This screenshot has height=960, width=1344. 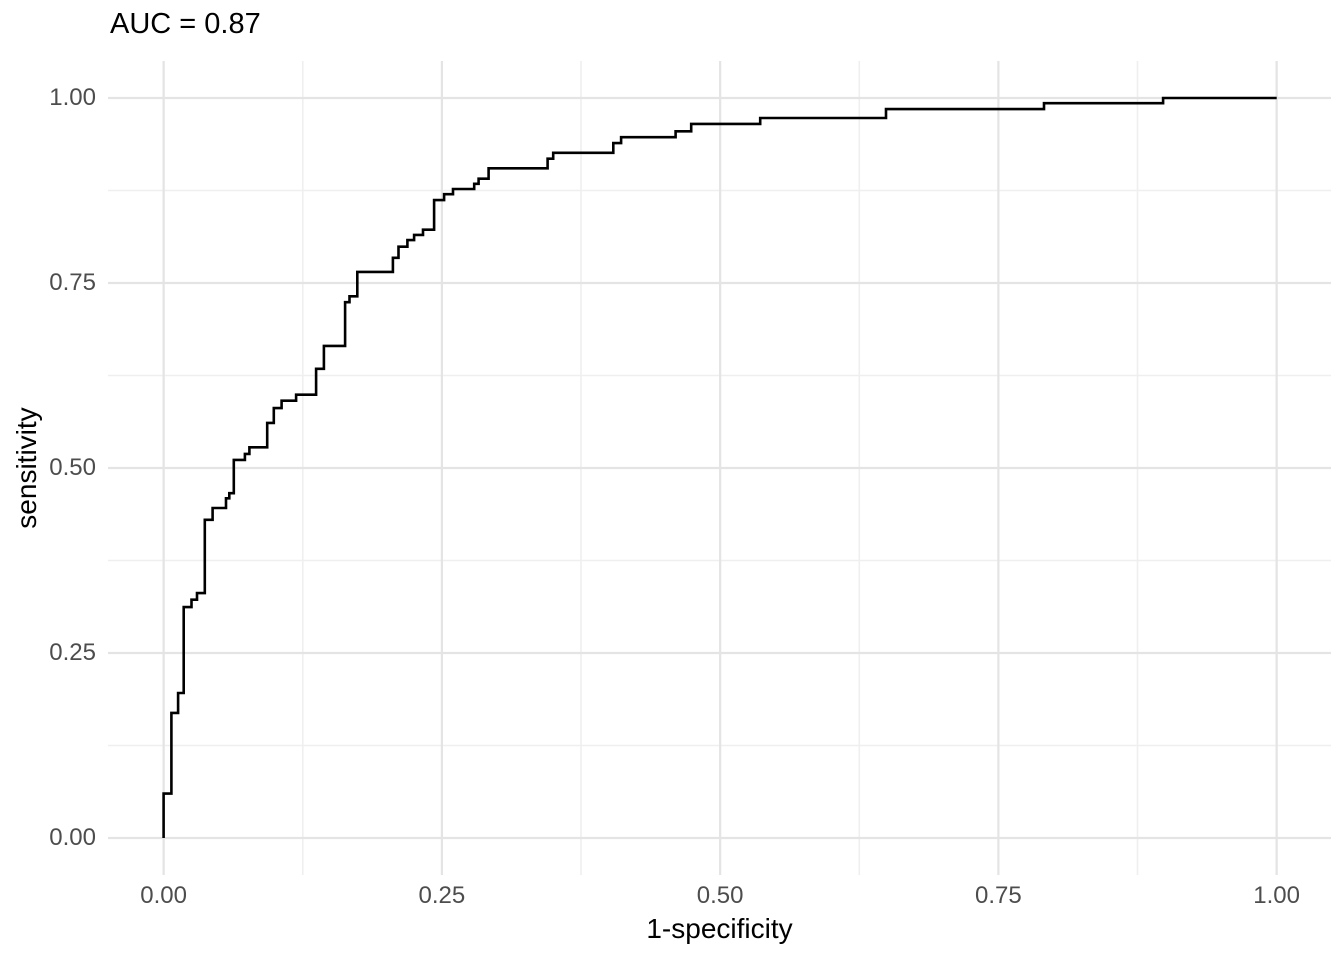 I want to click on y-tick-label: 0.50, so click(x=72, y=467).